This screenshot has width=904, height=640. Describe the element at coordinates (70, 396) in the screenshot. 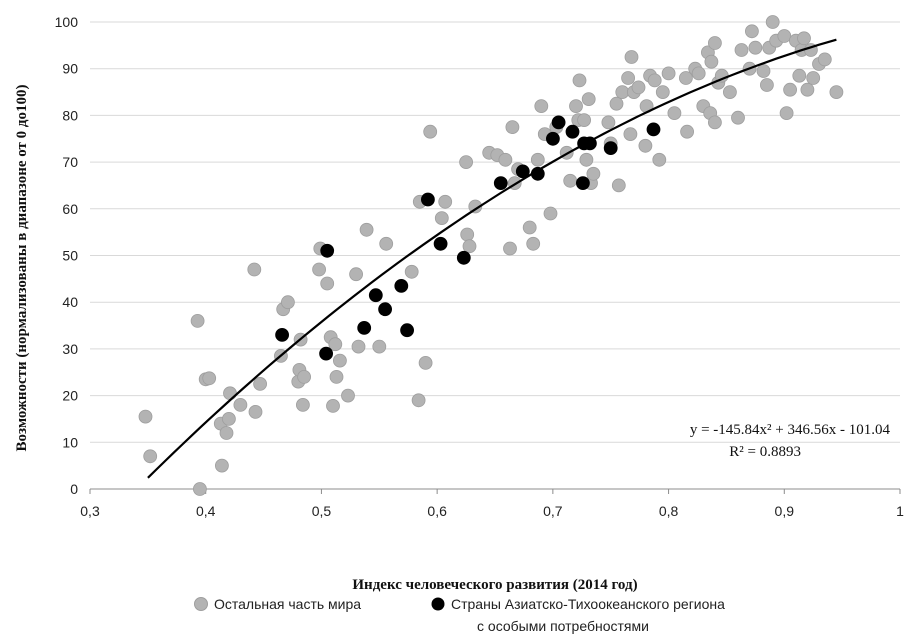

I see `y-tick-label: 20` at that location.